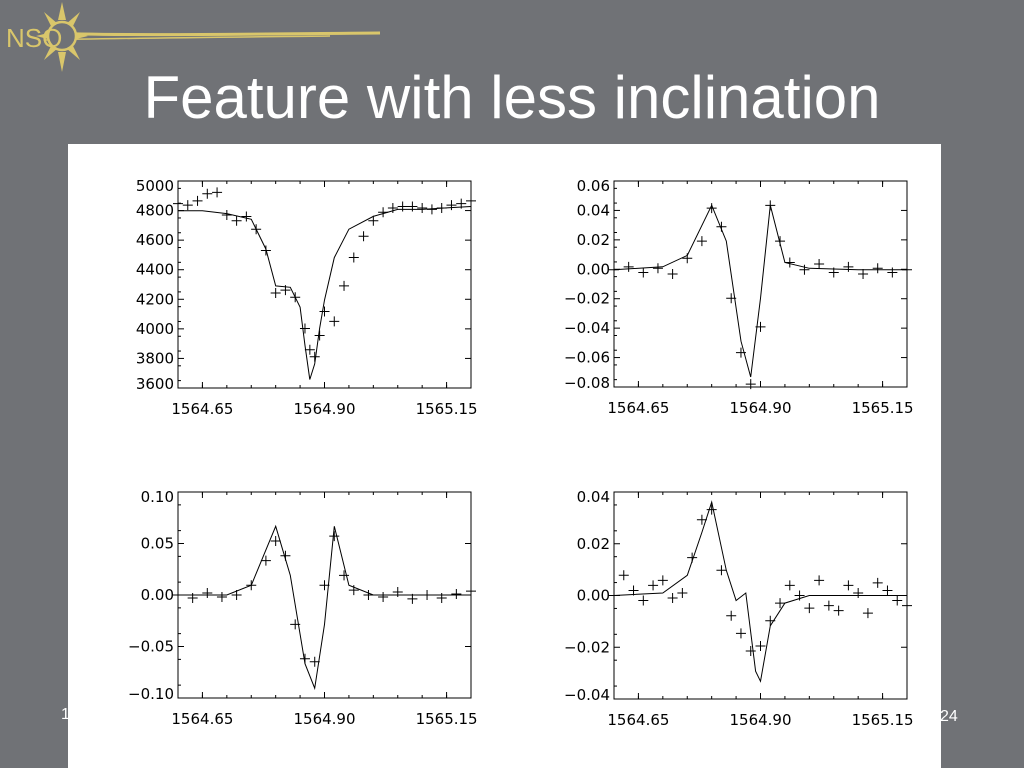 The image size is (1024, 768). What do you see at coordinates (587, 358) in the screenshot?
I see `y-tick-label: −0.06` at bounding box center [587, 358].